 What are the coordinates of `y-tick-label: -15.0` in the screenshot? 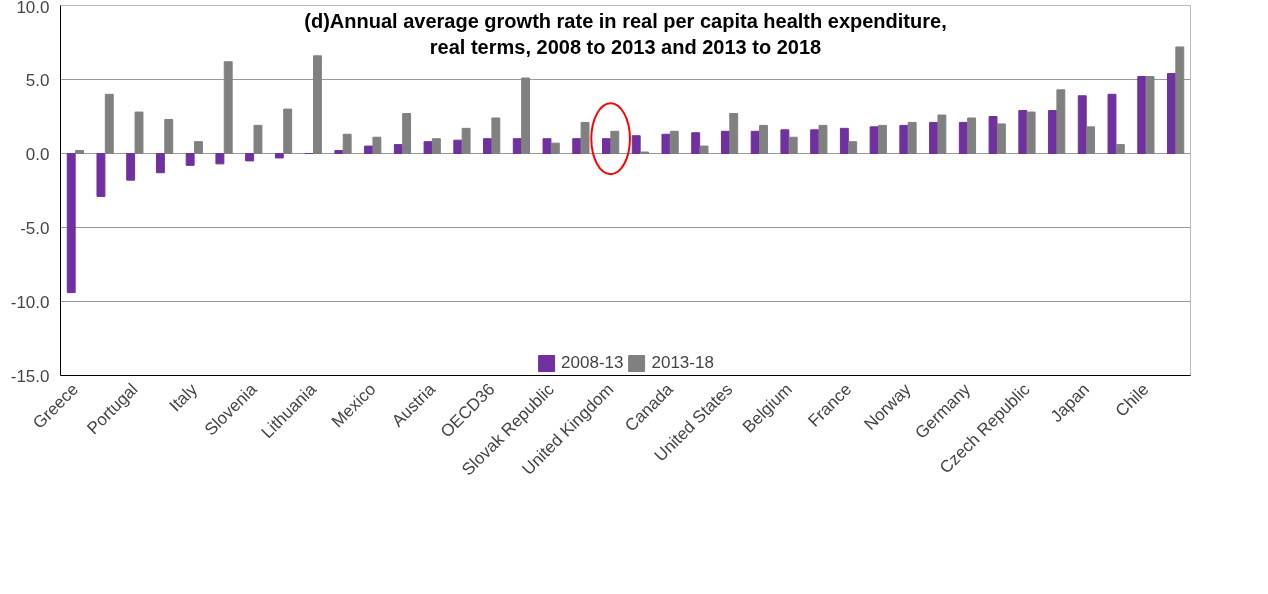 It's located at (30, 376).